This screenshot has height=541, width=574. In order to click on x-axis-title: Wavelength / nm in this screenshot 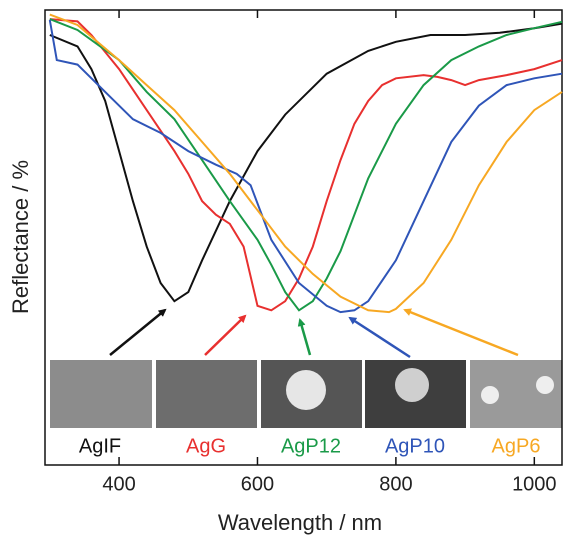, I will do `click(300, 522)`.